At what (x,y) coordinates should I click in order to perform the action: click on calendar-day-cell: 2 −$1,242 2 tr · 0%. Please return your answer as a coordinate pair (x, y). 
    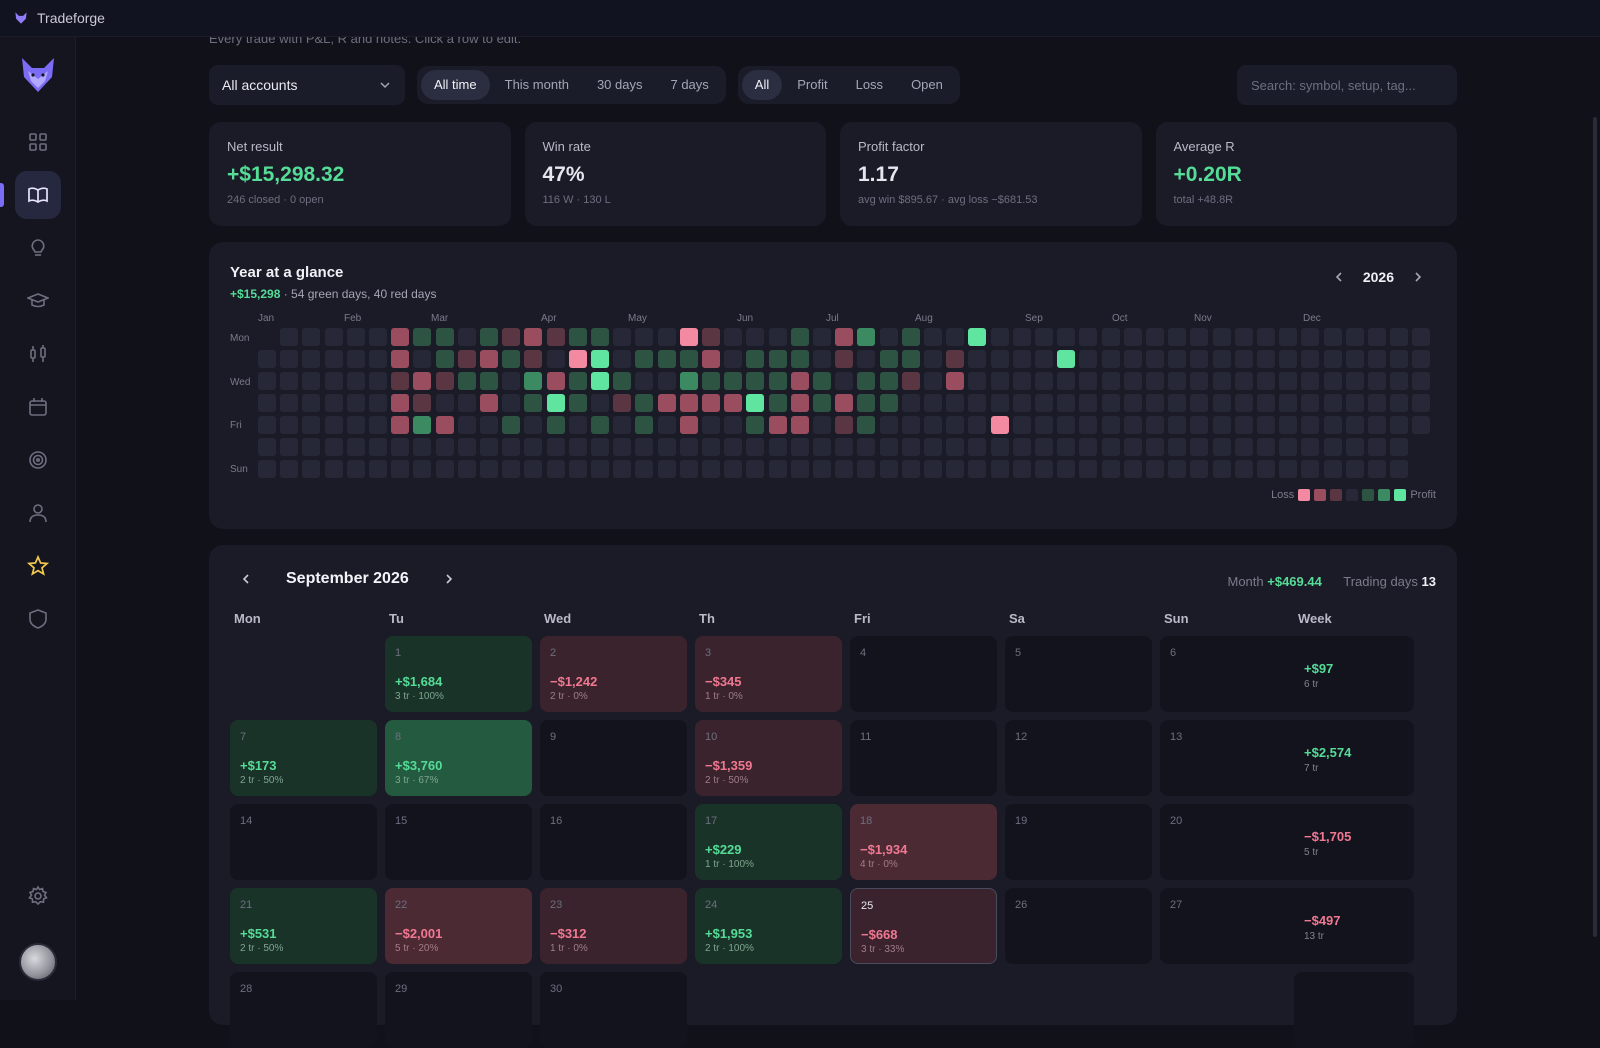
    Looking at the image, I should click on (613, 674).